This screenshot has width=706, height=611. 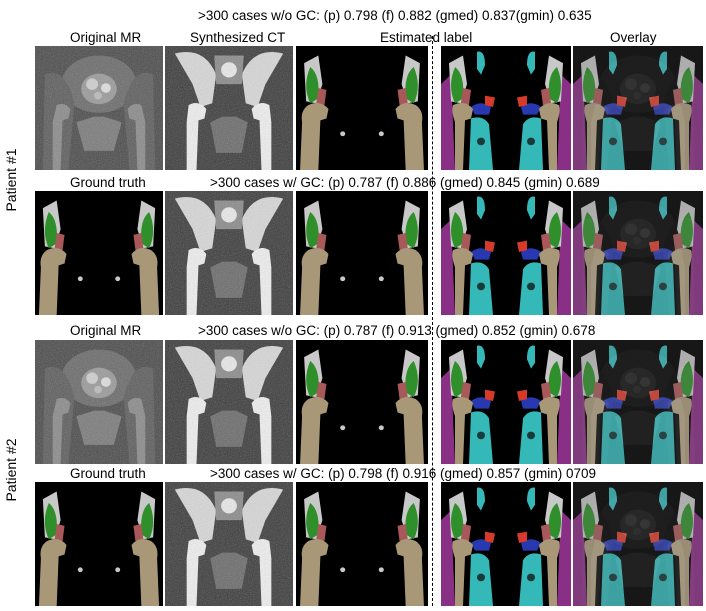 I want to click on p2-w-gc-ct-image, so click(x=229, y=544).